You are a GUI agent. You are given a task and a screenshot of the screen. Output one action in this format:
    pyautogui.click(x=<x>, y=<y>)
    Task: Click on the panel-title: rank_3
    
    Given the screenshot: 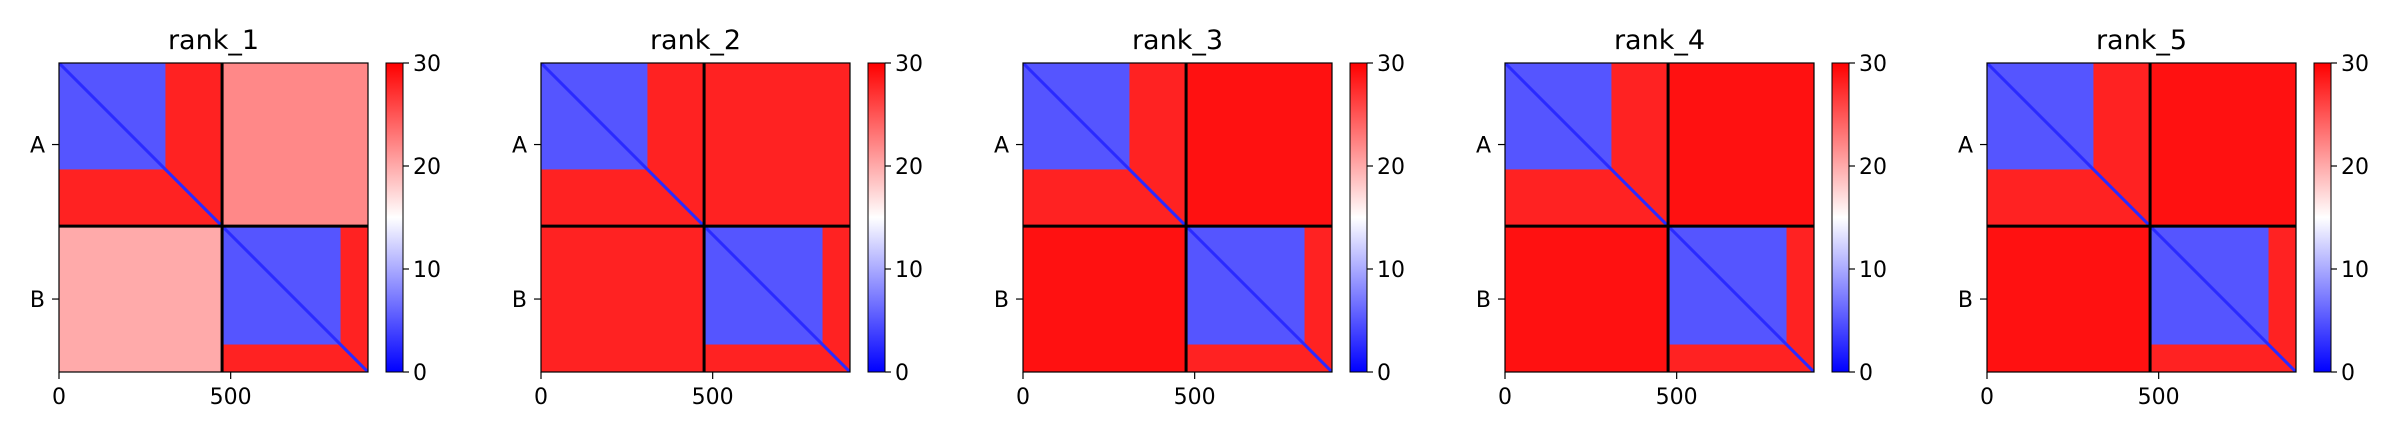 What is the action you would take?
    pyautogui.click(x=1177, y=40)
    